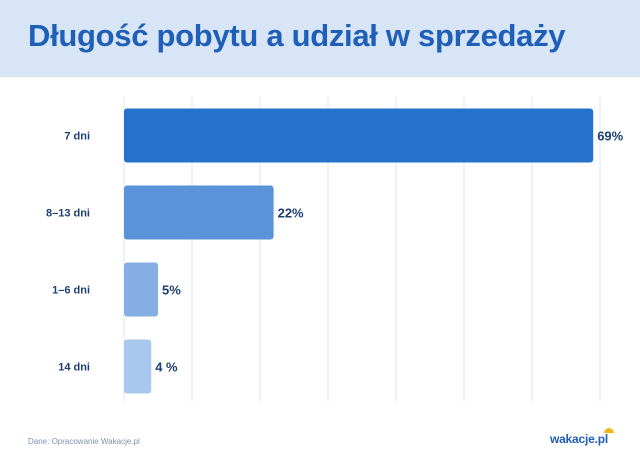 The height and width of the screenshot is (461, 640). Describe the element at coordinates (578, 439) in the screenshot. I see `brand-logo: wakacje.pl` at that location.